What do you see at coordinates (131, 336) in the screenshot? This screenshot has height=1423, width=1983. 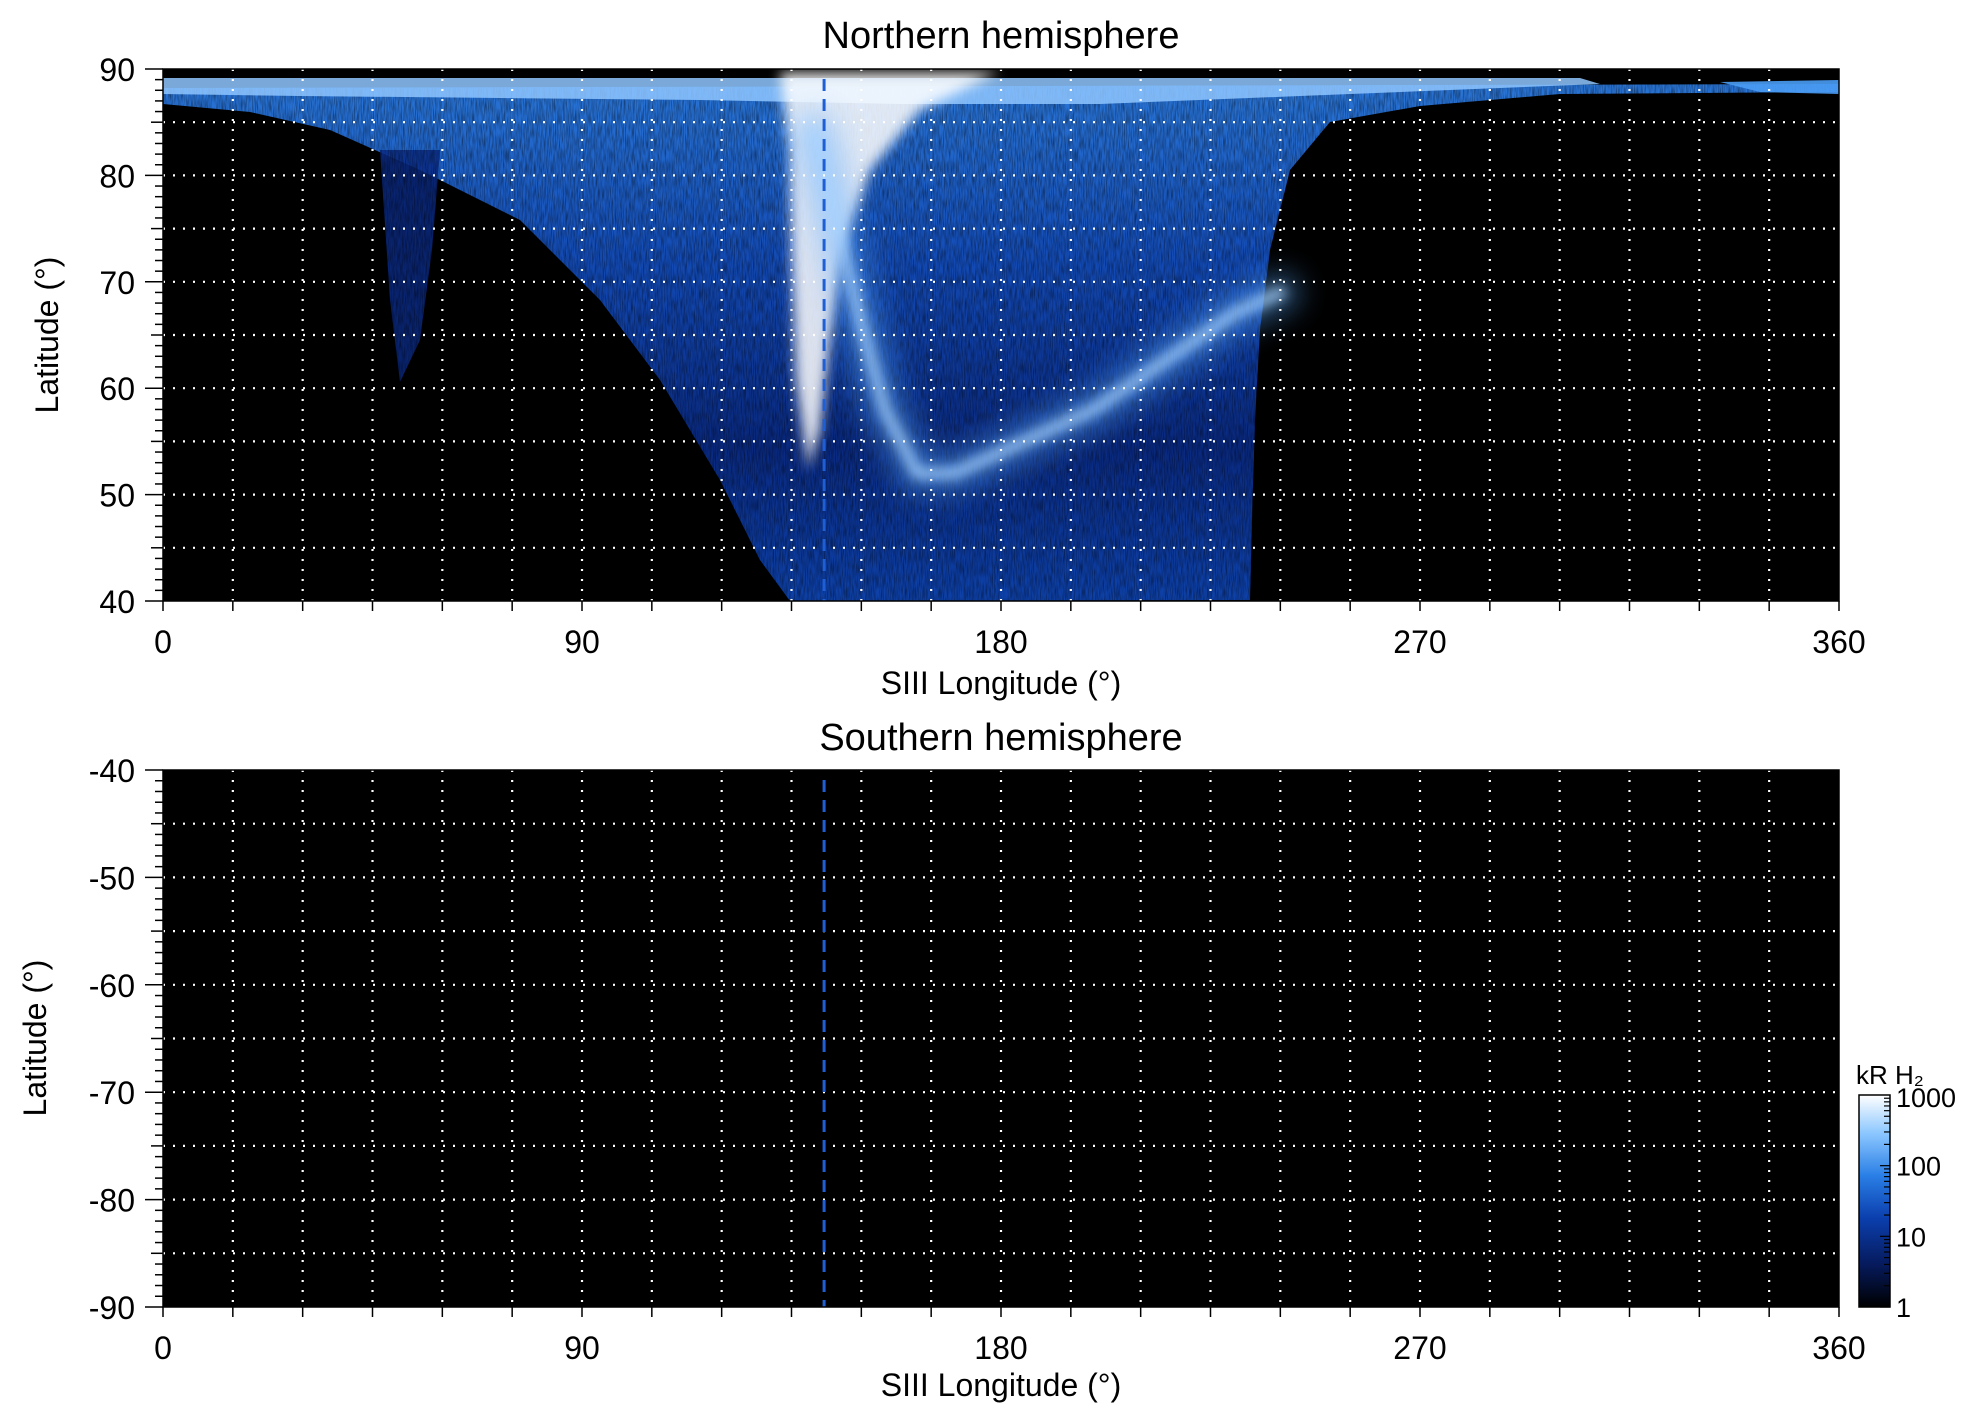 I see `north-y-axis: 40 50 60 70 80 90` at bounding box center [131, 336].